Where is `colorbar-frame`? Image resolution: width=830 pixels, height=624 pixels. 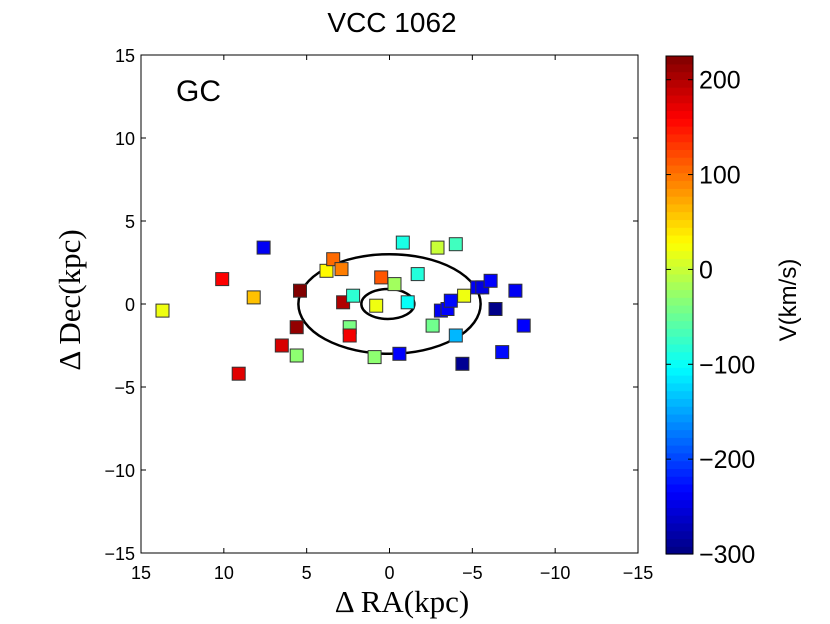 colorbar-frame is located at coordinates (679, 305).